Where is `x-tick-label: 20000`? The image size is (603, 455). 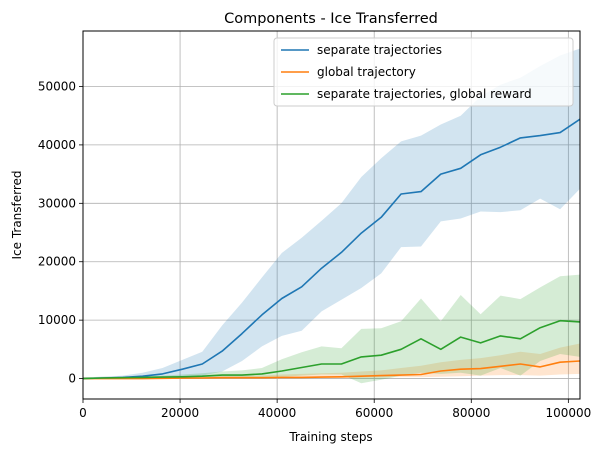
x-tick-label: 20000 is located at coordinates (180, 413).